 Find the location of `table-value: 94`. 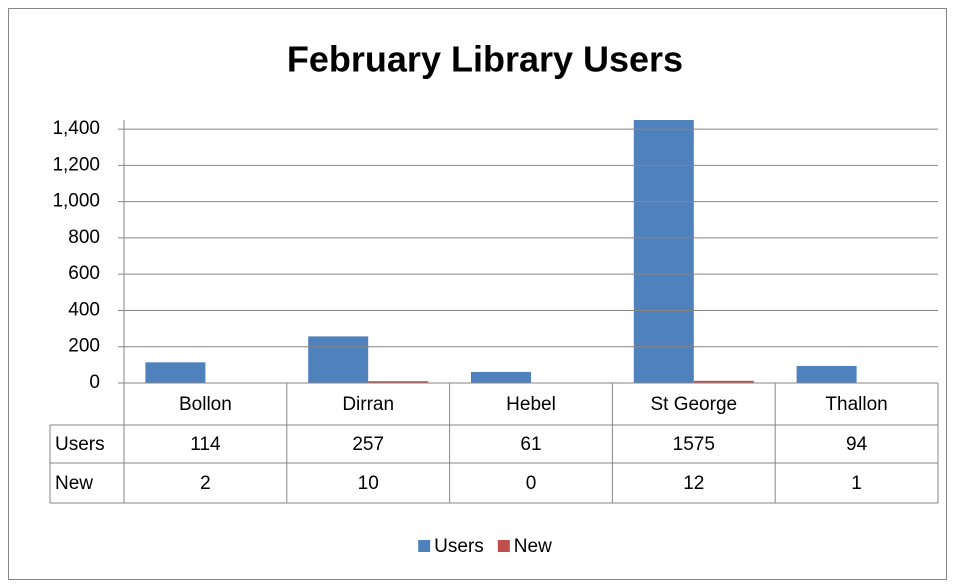

table-value: 94 is located at coordinates (857, 444).